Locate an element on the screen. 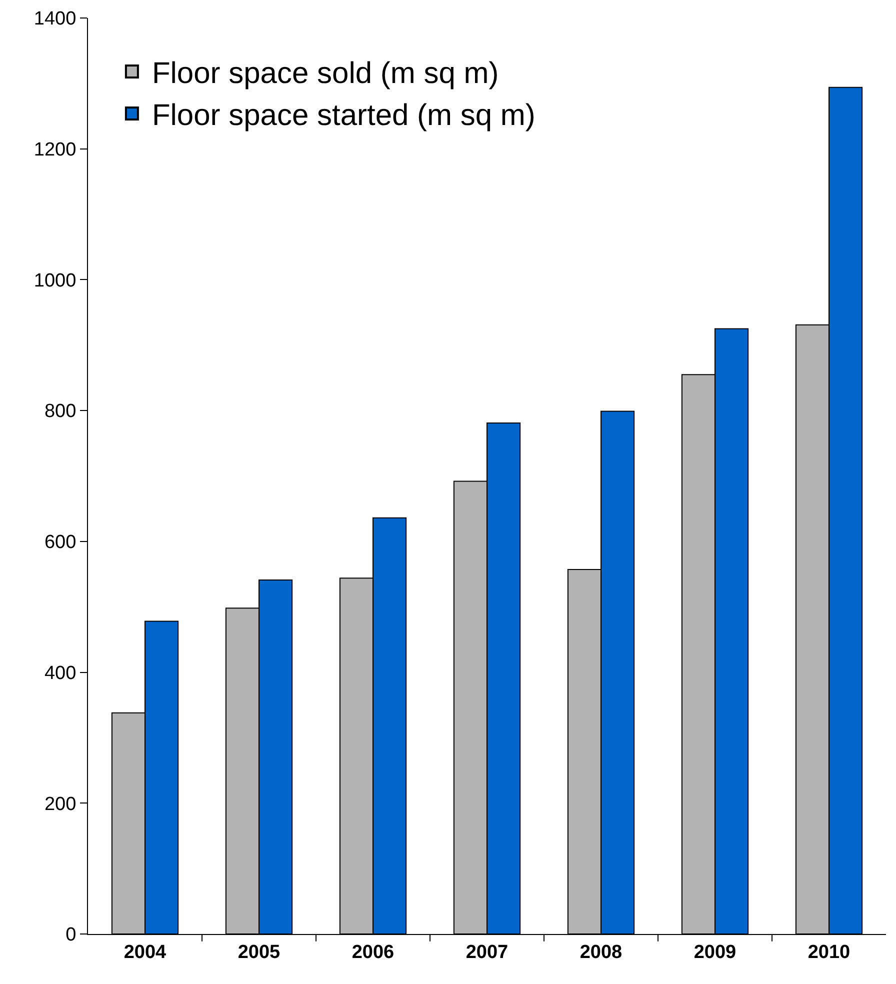  y-tick-label: 1200 is located at coordinates (55, 150).